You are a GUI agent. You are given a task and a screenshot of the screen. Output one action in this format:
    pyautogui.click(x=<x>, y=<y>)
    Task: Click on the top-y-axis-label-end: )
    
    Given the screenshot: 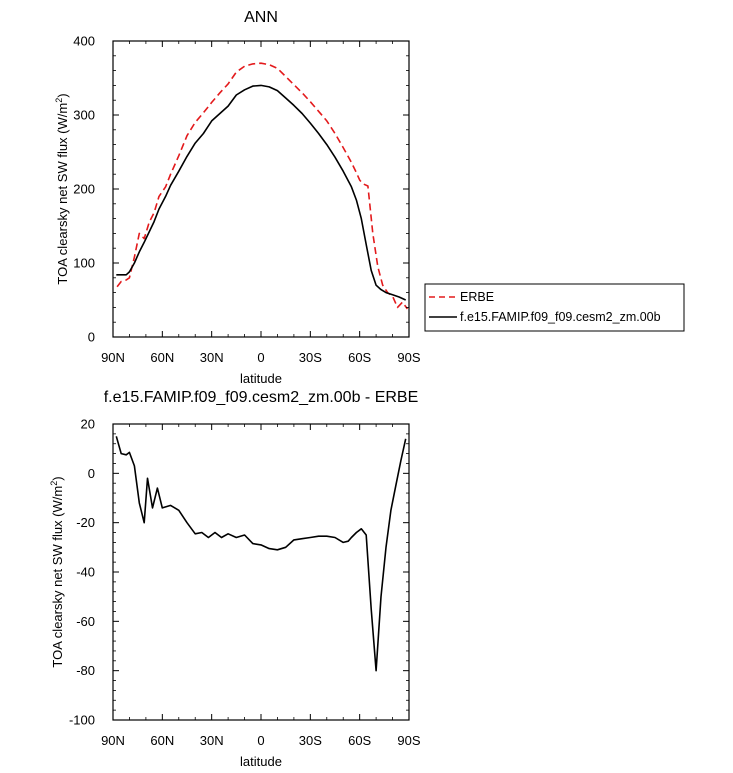 What is the action you would take?
    pyautogui.click(x=62, y=95)
    